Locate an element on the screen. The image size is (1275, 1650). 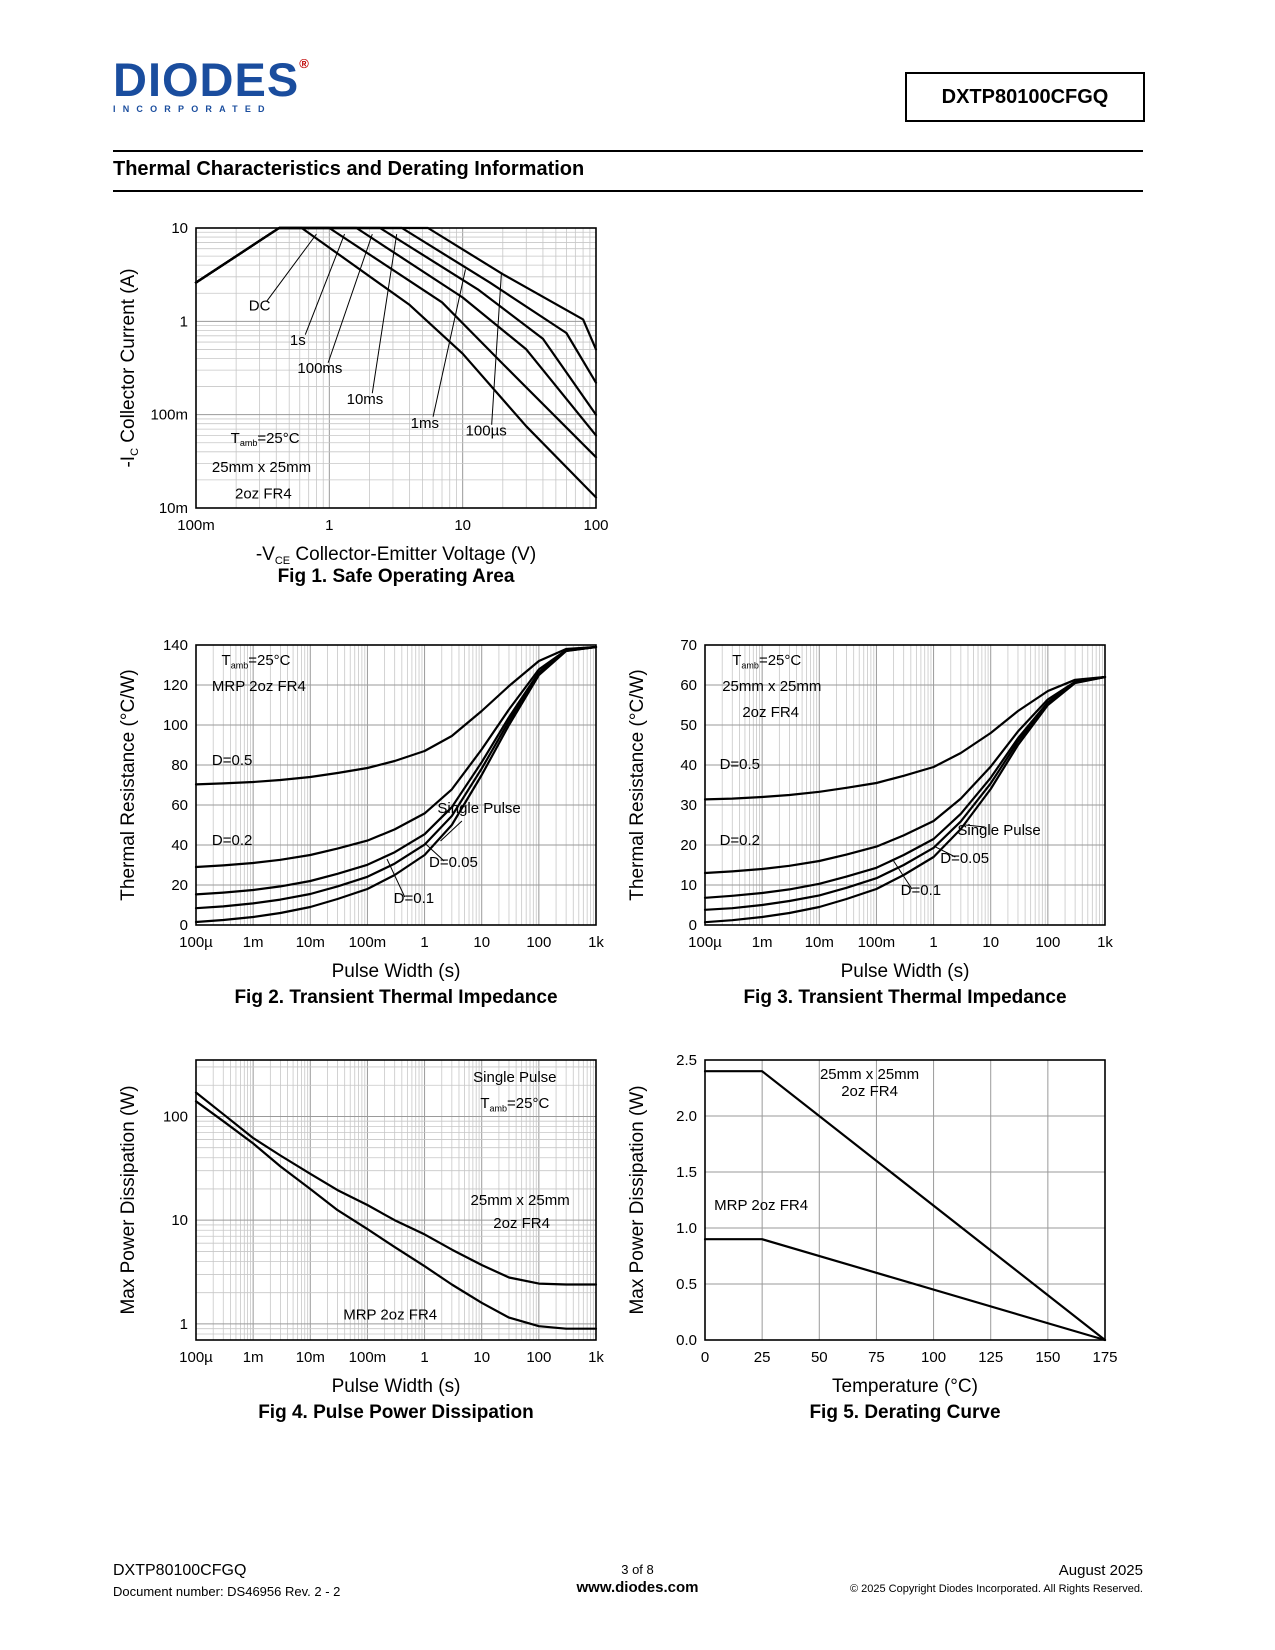
fig4-plot-border is located at coordinates (396, 1200).